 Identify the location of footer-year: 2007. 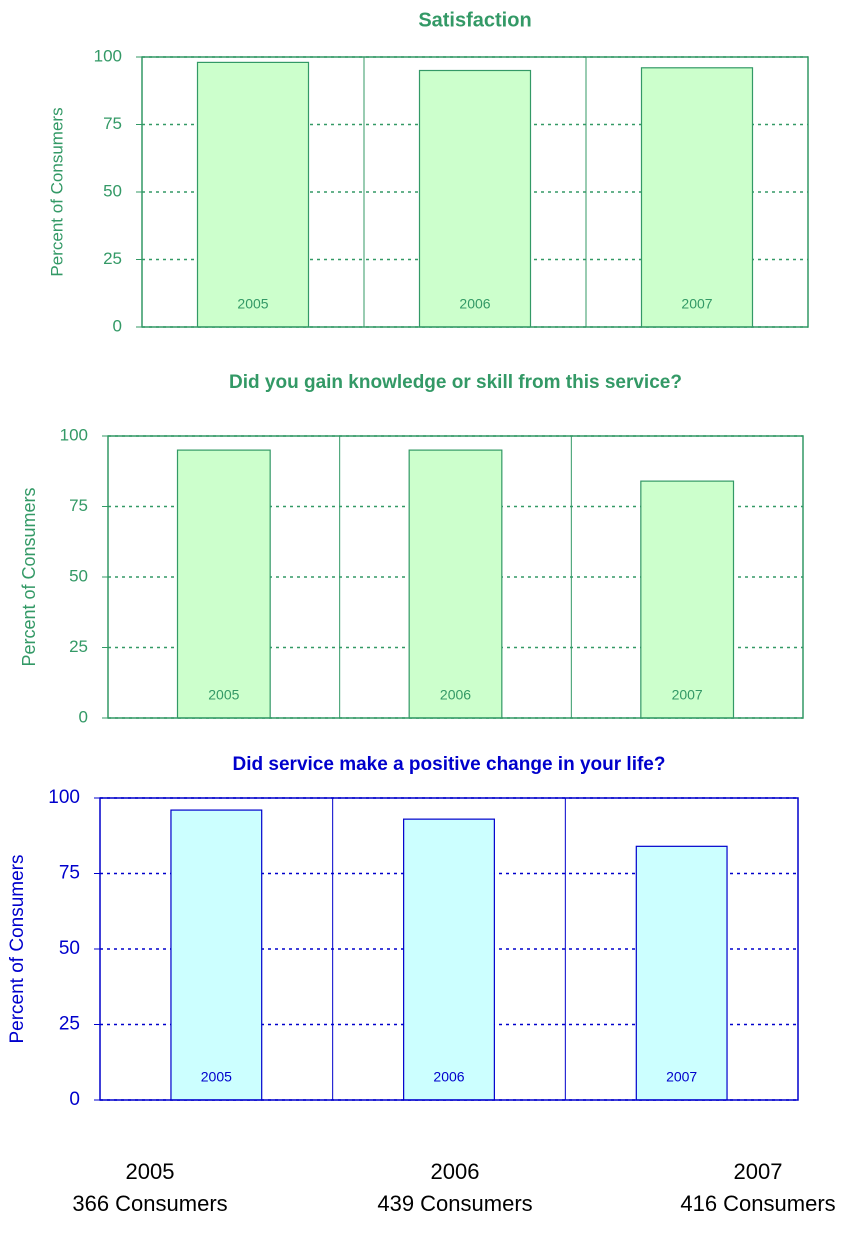
(758, 1171).